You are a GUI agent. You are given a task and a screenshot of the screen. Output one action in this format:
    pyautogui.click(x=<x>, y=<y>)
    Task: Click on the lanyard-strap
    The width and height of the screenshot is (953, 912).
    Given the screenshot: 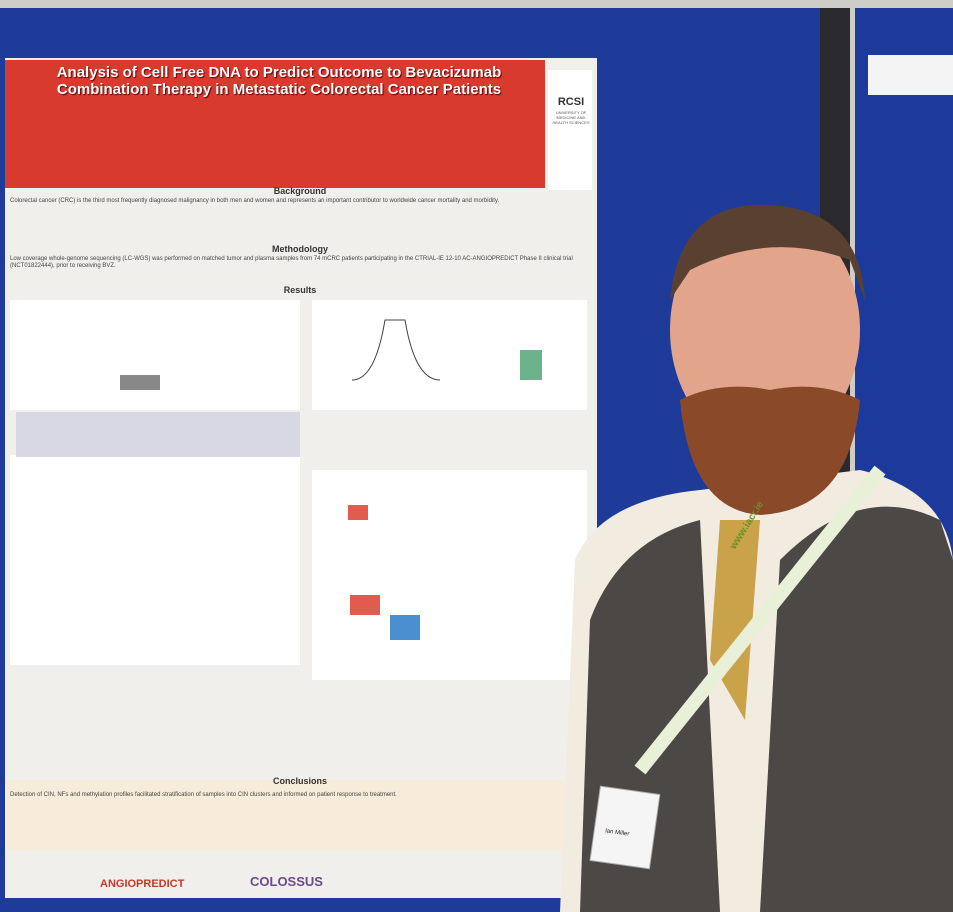 What is the action you would take?
    pyautogui.click(x=760, y=620)
    